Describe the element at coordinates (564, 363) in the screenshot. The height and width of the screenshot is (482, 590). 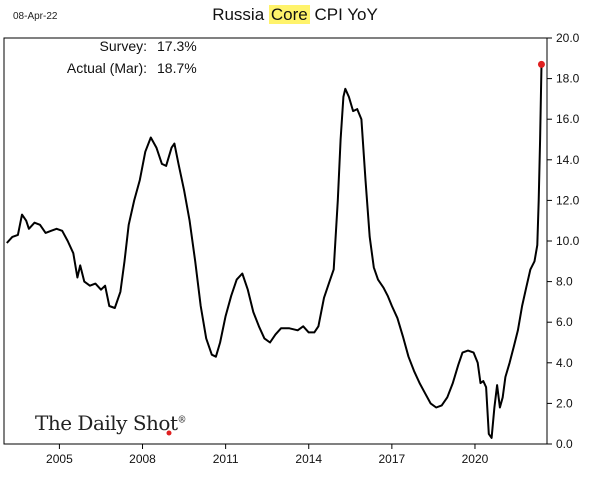
I see `y-tick-label: 4.0` at that location.